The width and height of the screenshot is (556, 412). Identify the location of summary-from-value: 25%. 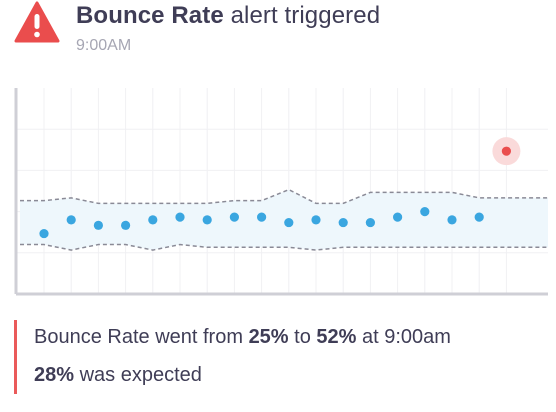
(268, 337).